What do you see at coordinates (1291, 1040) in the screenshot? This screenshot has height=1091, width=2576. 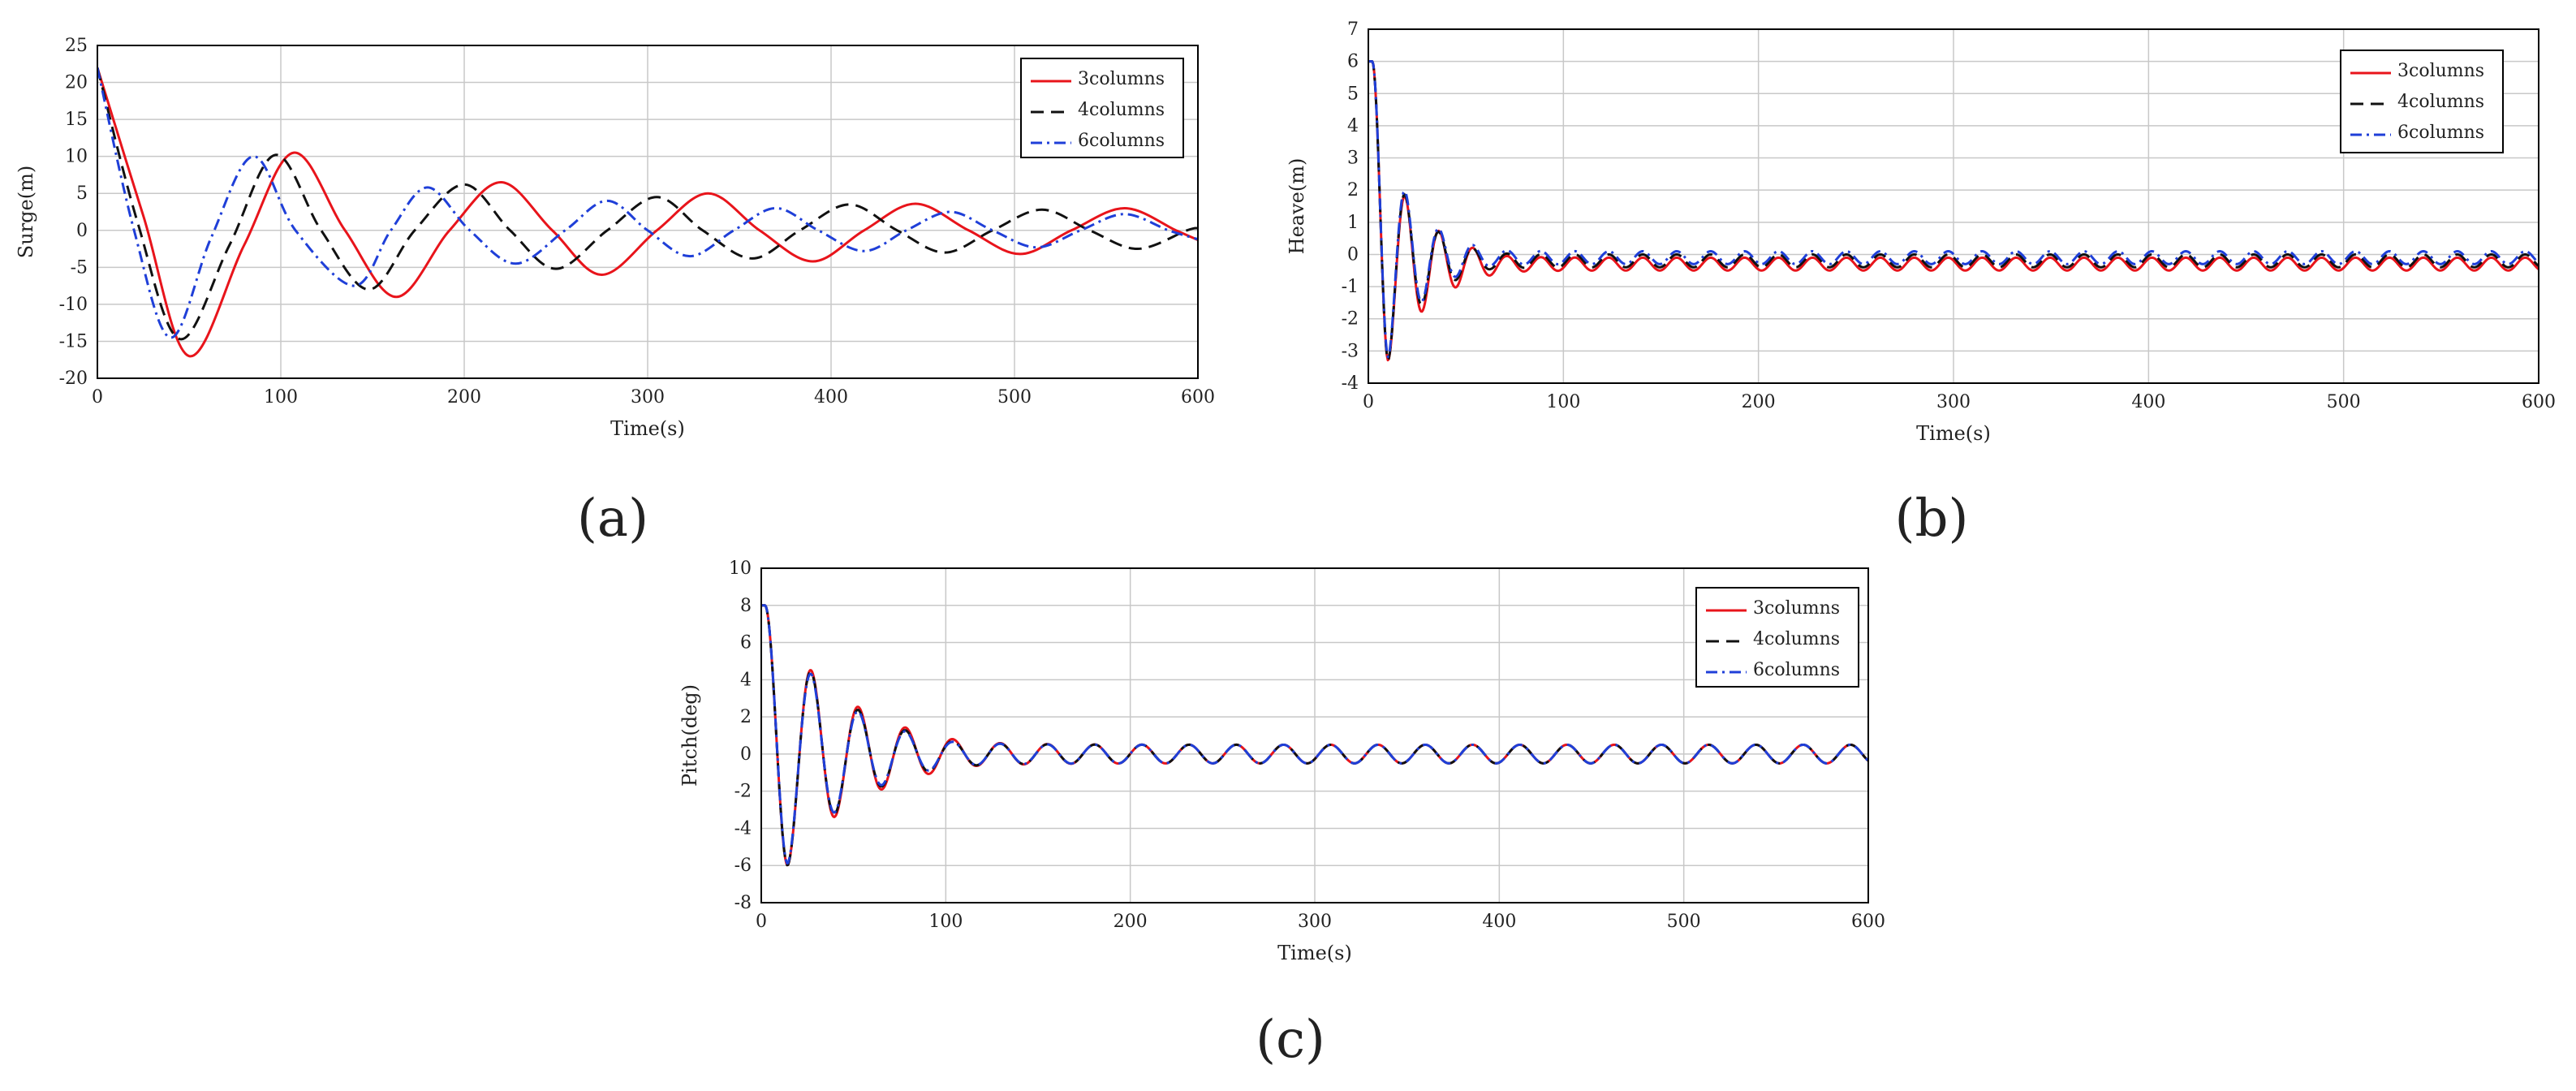 I see `panel-label: (c)` at bounding box center [1291, 1040].